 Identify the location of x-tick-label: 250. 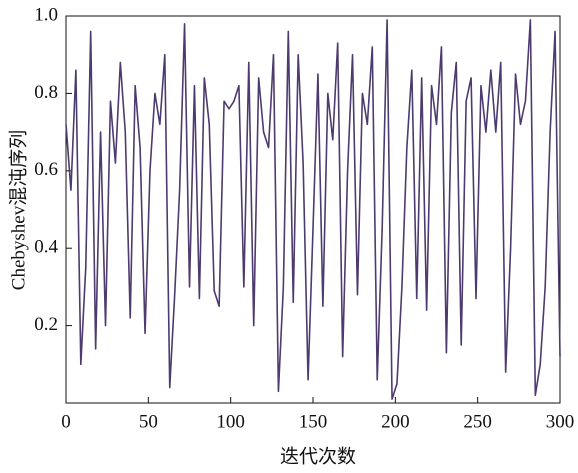
(477, 421).